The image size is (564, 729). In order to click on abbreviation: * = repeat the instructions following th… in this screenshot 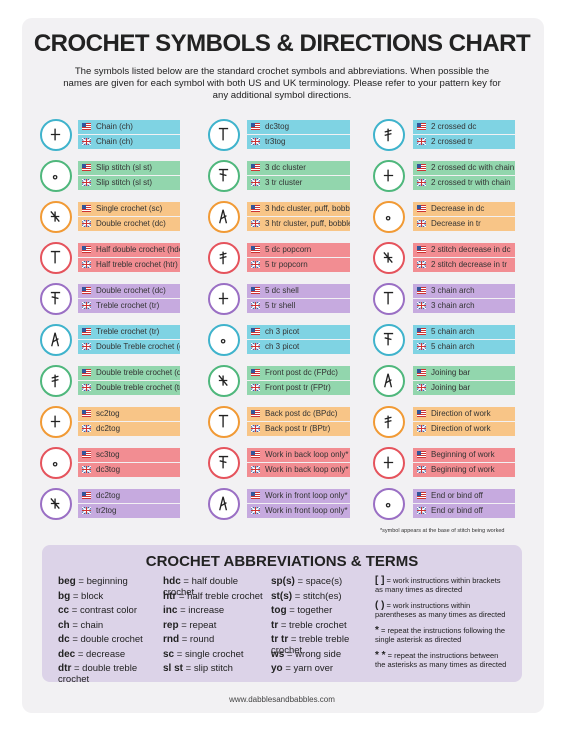, I will do `click(442, 635)`.